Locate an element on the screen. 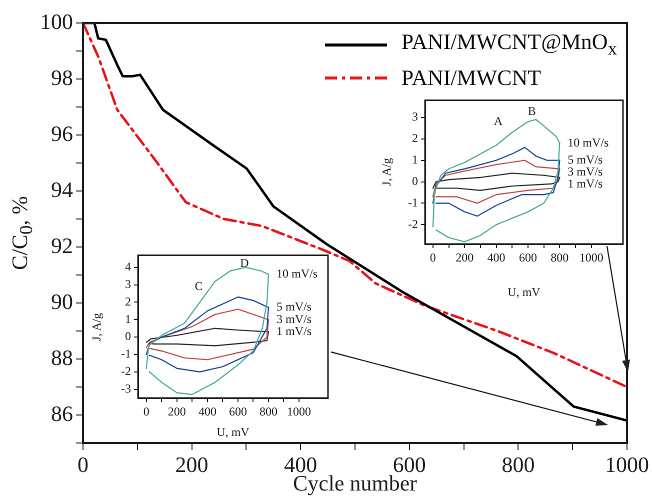  legend-label: PANI/MWCNT@MnO$_{x}$ is located at coordinates (509, 44).